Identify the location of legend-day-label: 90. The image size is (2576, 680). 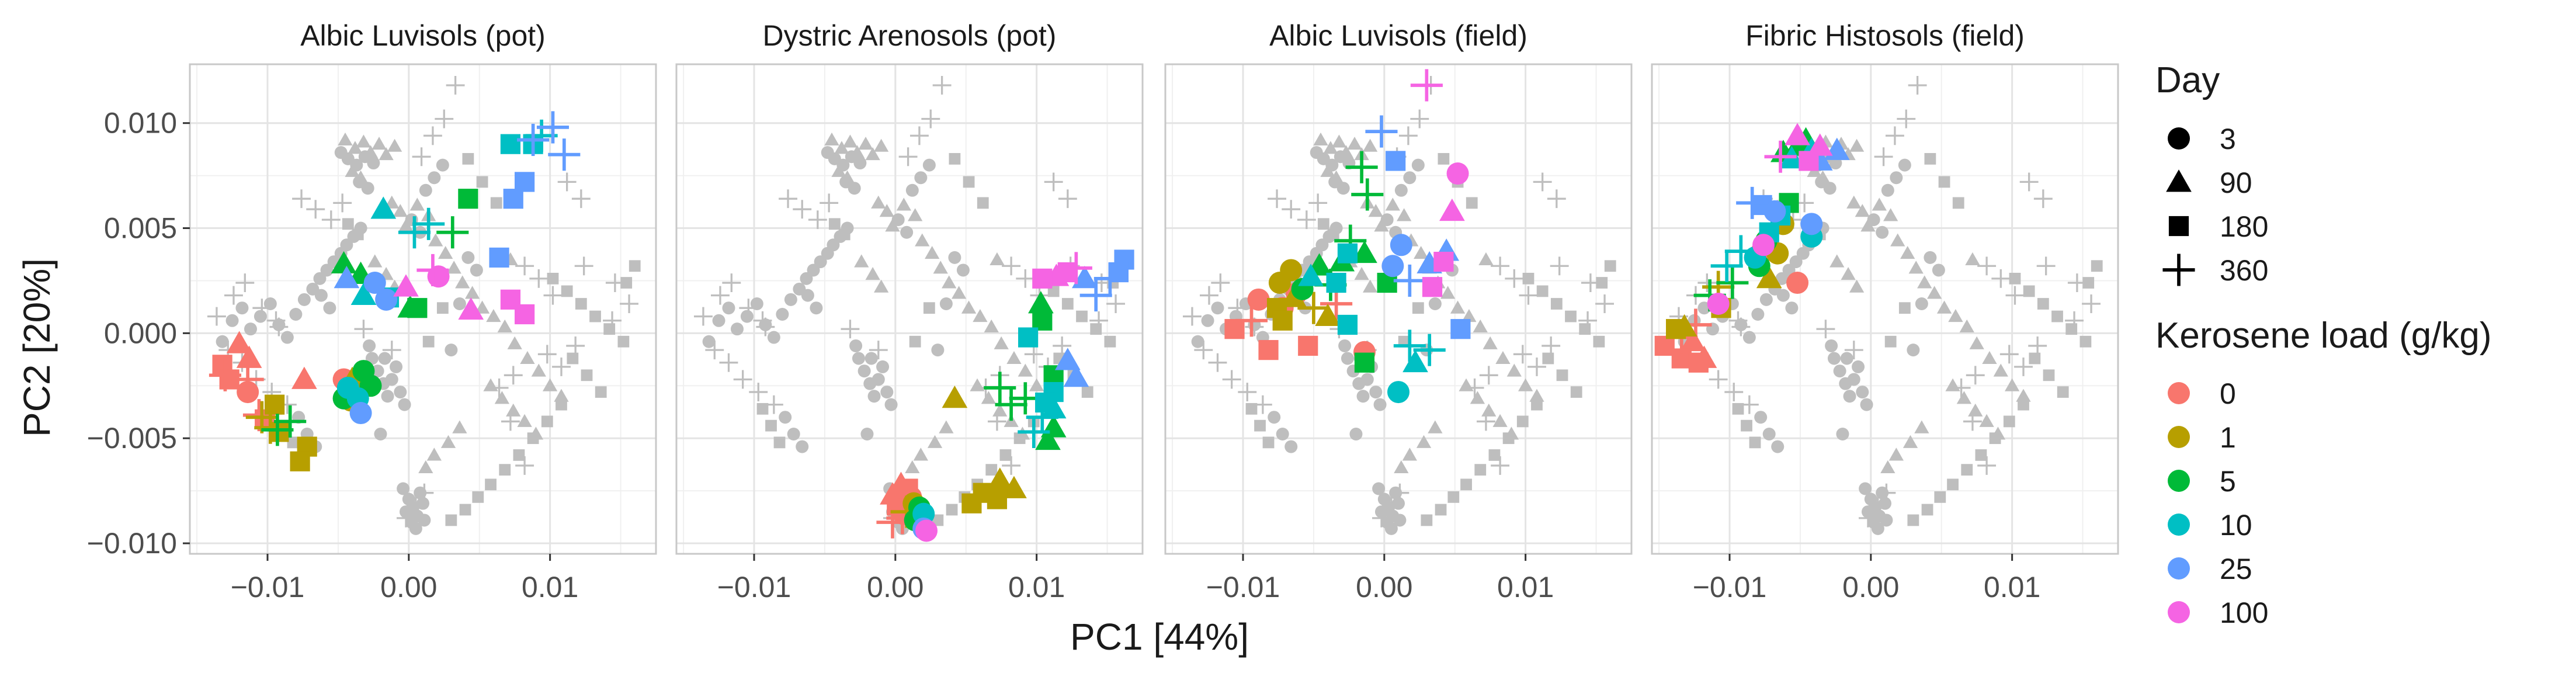
(2236, 182).